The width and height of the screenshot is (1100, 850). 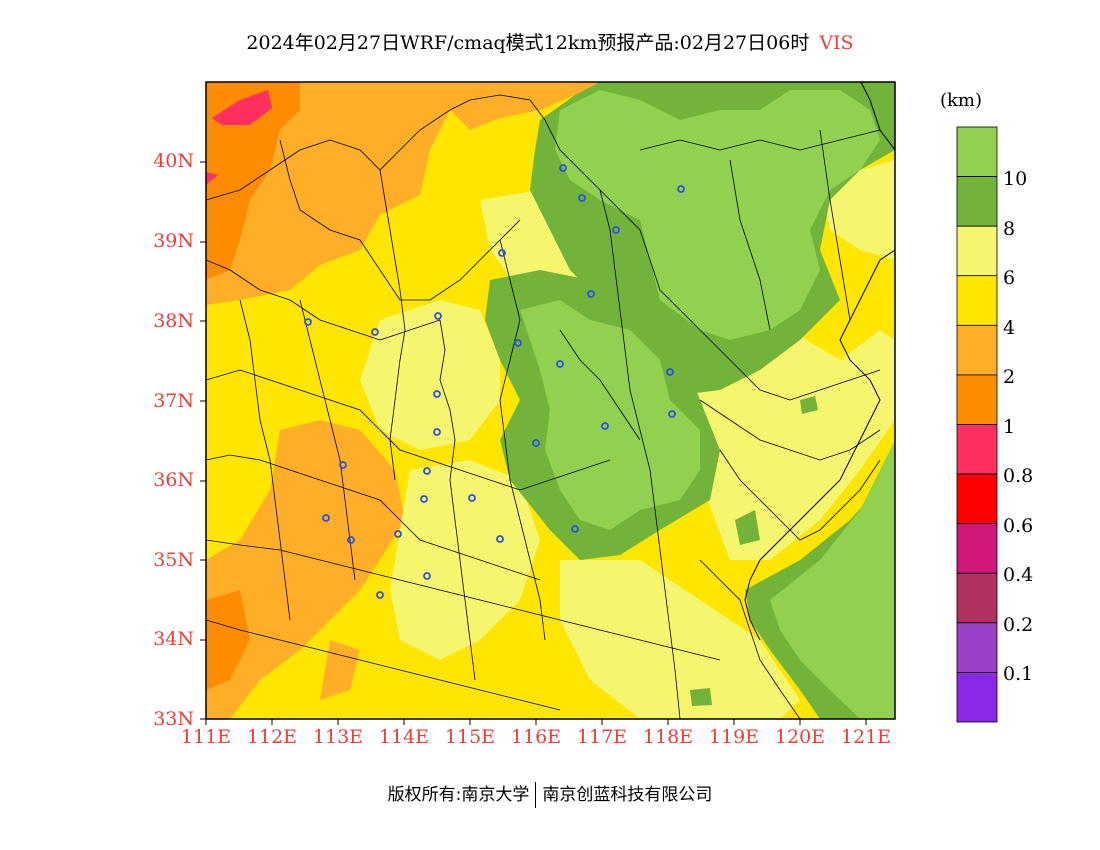 I want to click on colorbar-unit: (km), so click(x=961, y=100).